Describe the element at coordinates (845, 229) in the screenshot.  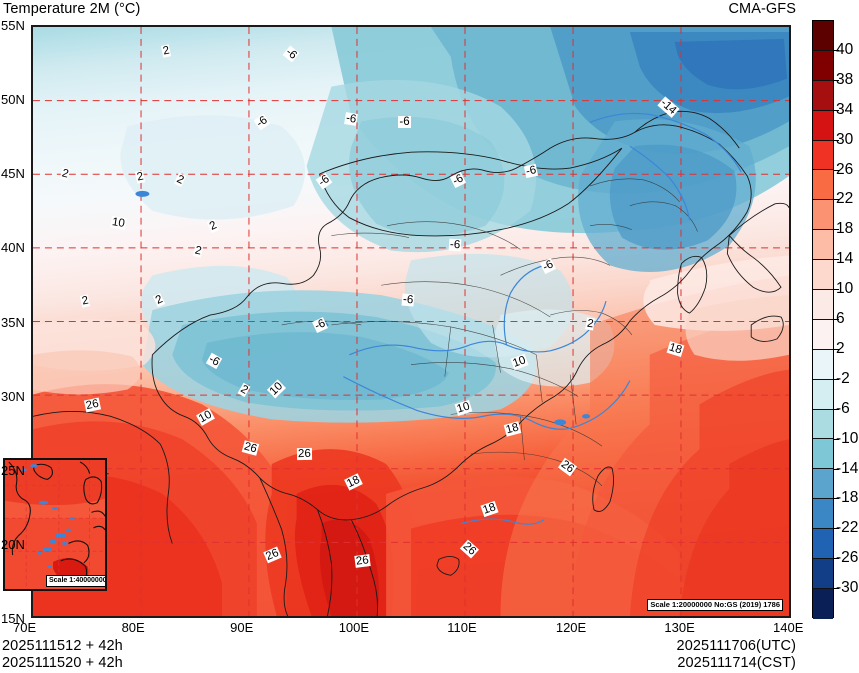
I see `colorbar-tick-label: 18` at that location.